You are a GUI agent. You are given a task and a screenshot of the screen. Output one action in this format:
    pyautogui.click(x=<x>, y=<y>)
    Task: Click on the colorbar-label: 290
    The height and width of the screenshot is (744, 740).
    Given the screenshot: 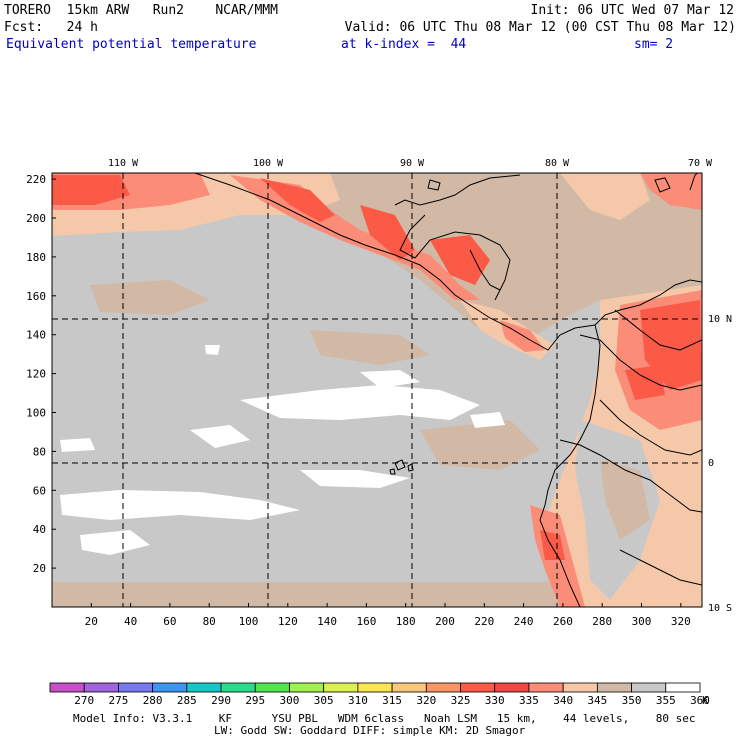 What is the action you would take?
    pyautogui.click(x=221, y=700)
    